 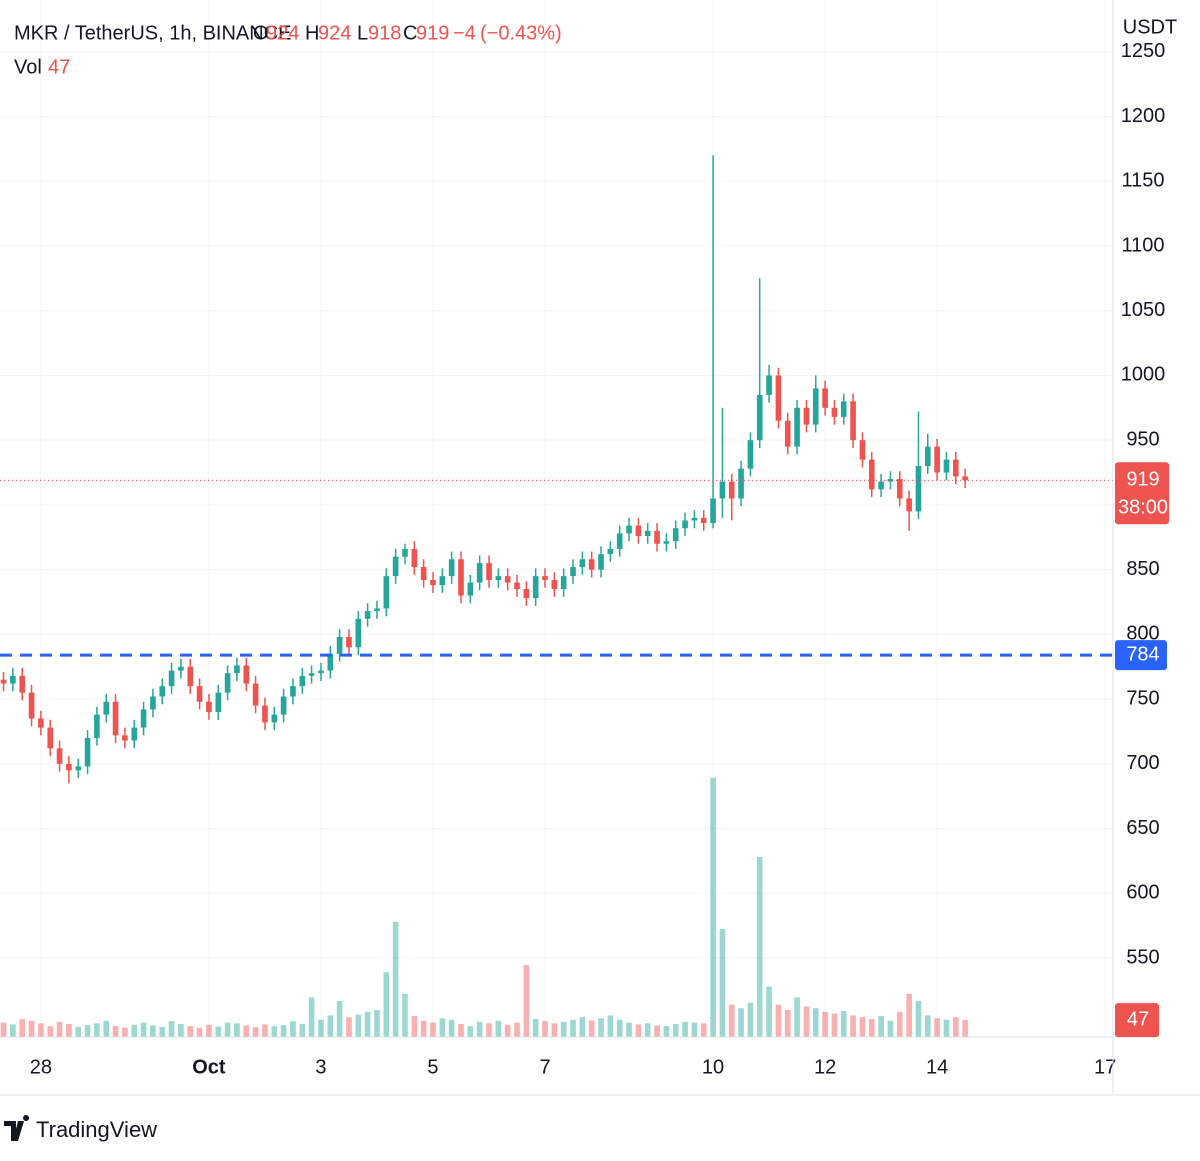 What do you see at coordinates (1158, 21) in the screenshot?
I see `currency-bg` at bounding box center [1158, 21].